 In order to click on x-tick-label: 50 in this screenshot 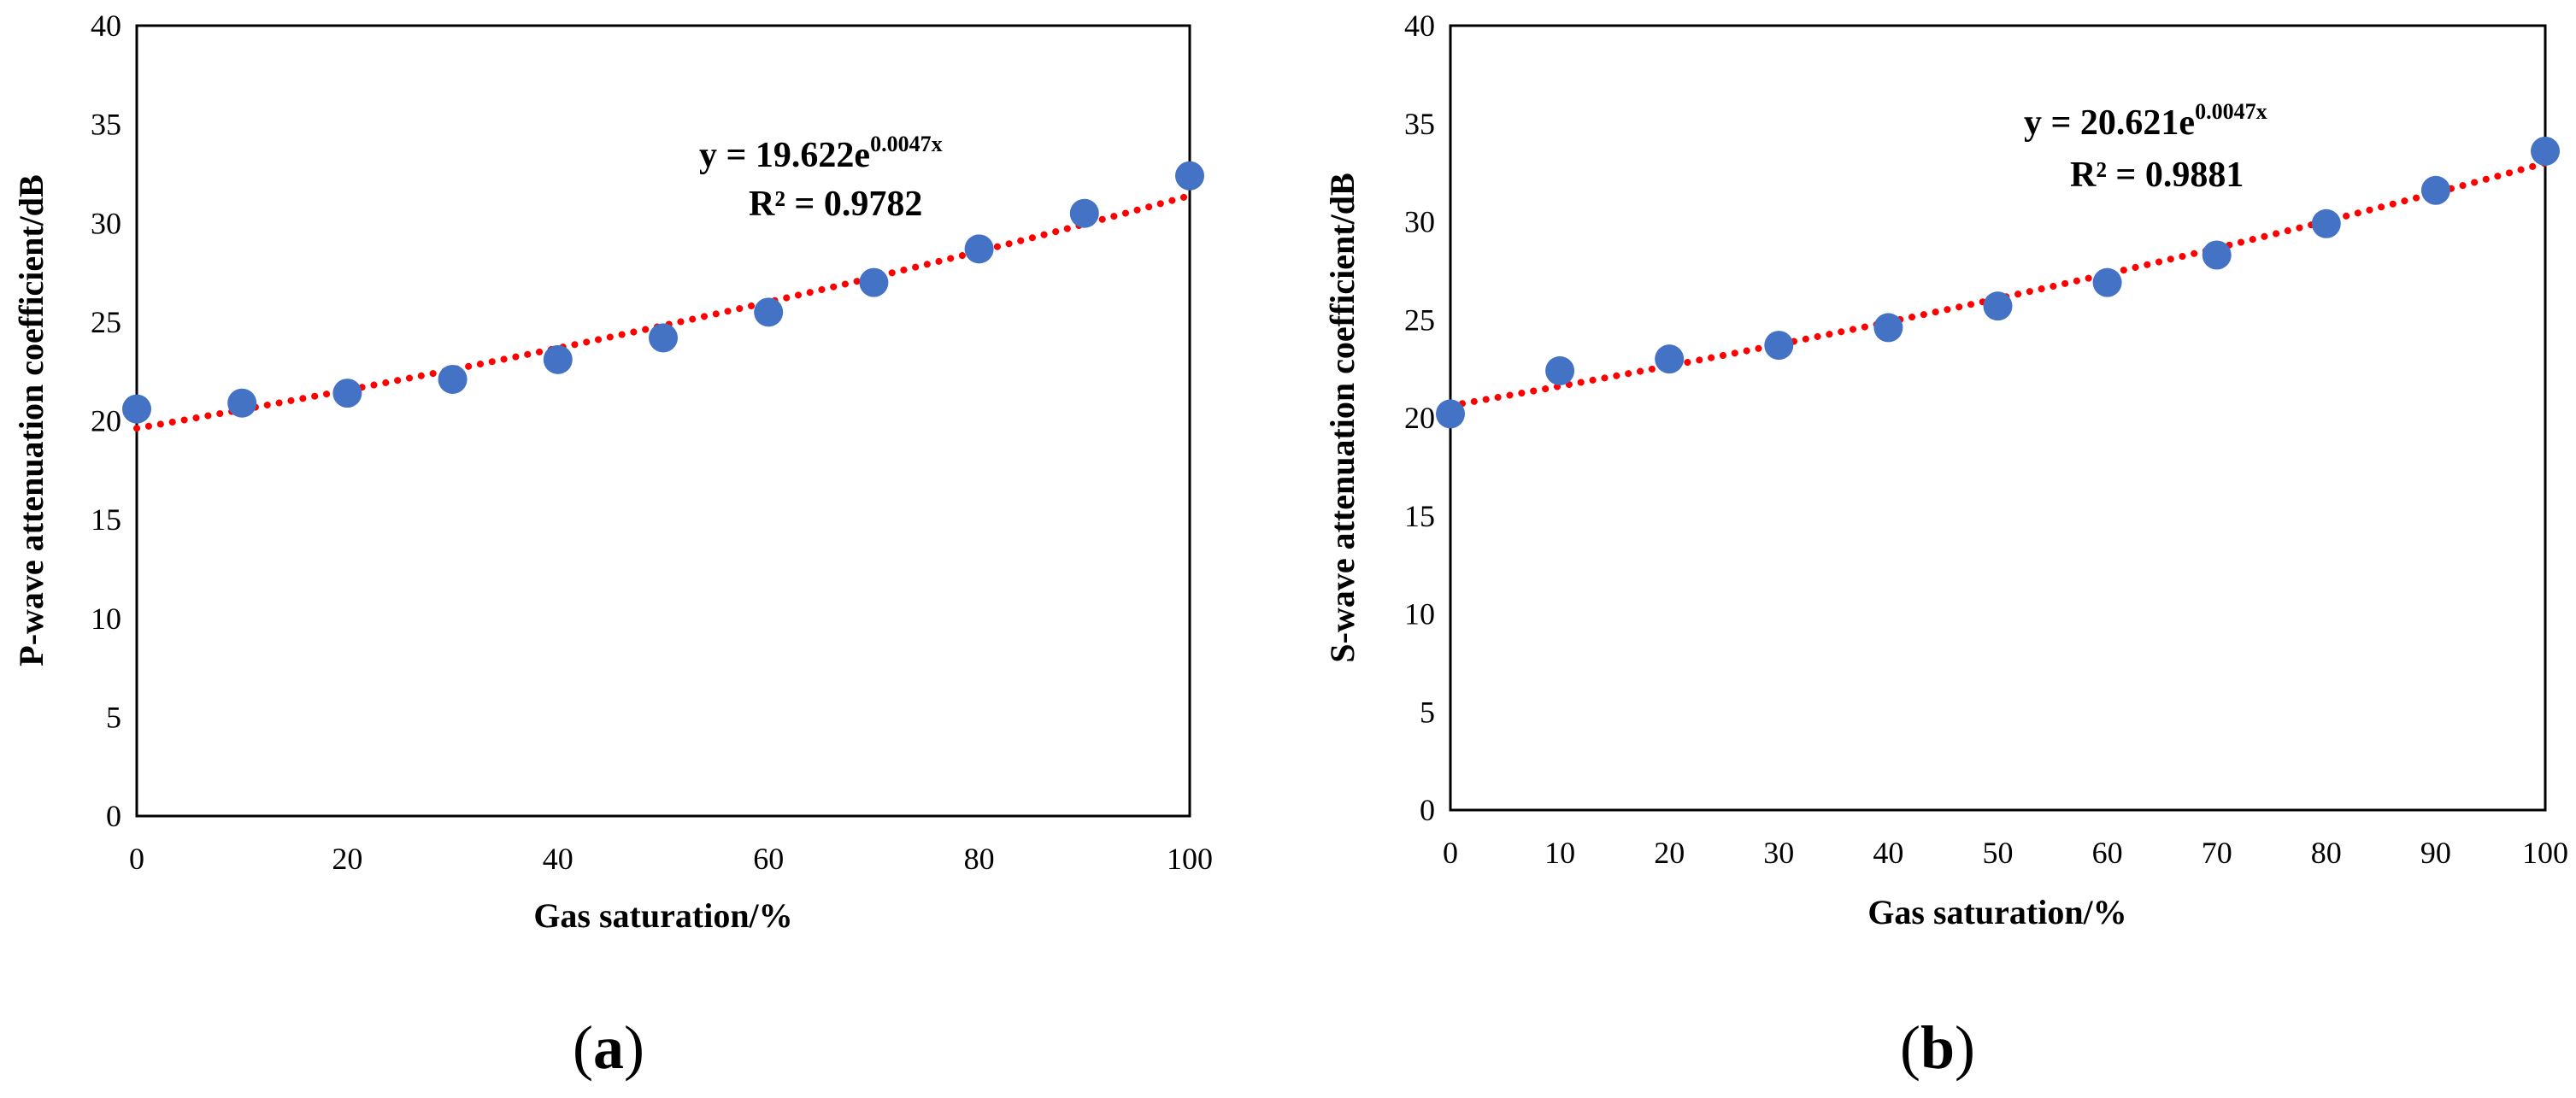, I will do `click(1998, 853)`.